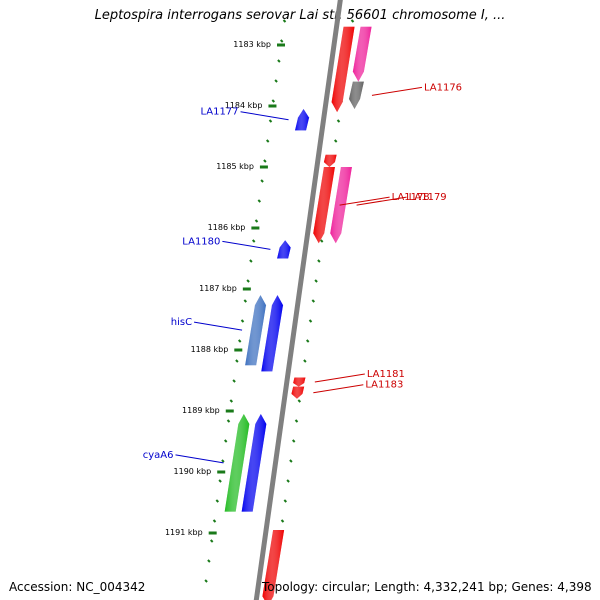  What do you see at coordinates (201, 410) in the screenshot?
I see `tick-label: 1189 kbp` at bounding box center [201, 410].